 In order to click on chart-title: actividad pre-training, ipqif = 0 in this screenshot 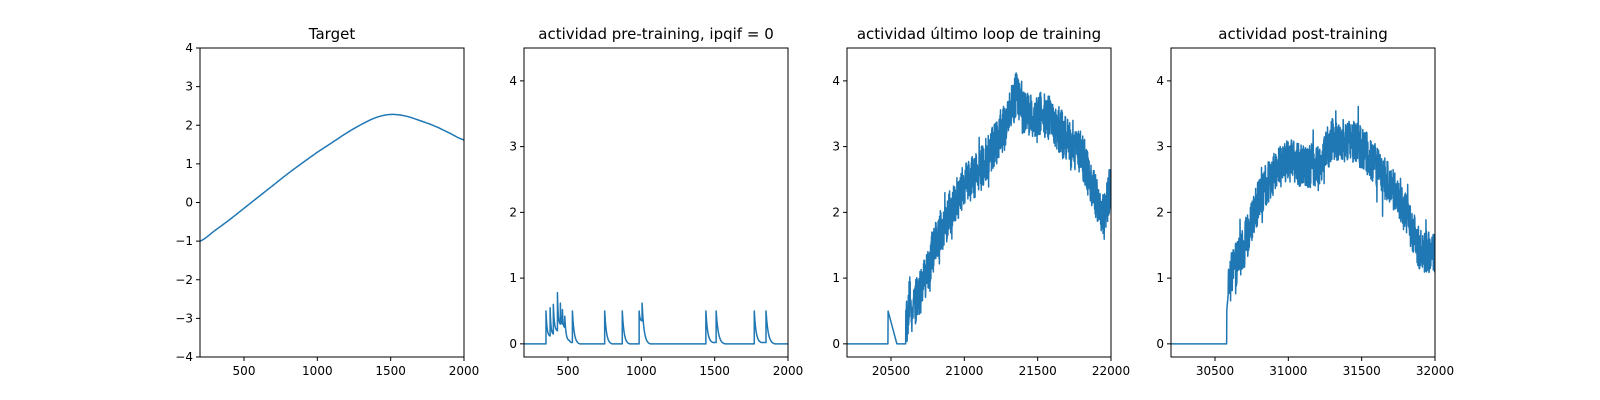, I will do `click(656, 34)`.